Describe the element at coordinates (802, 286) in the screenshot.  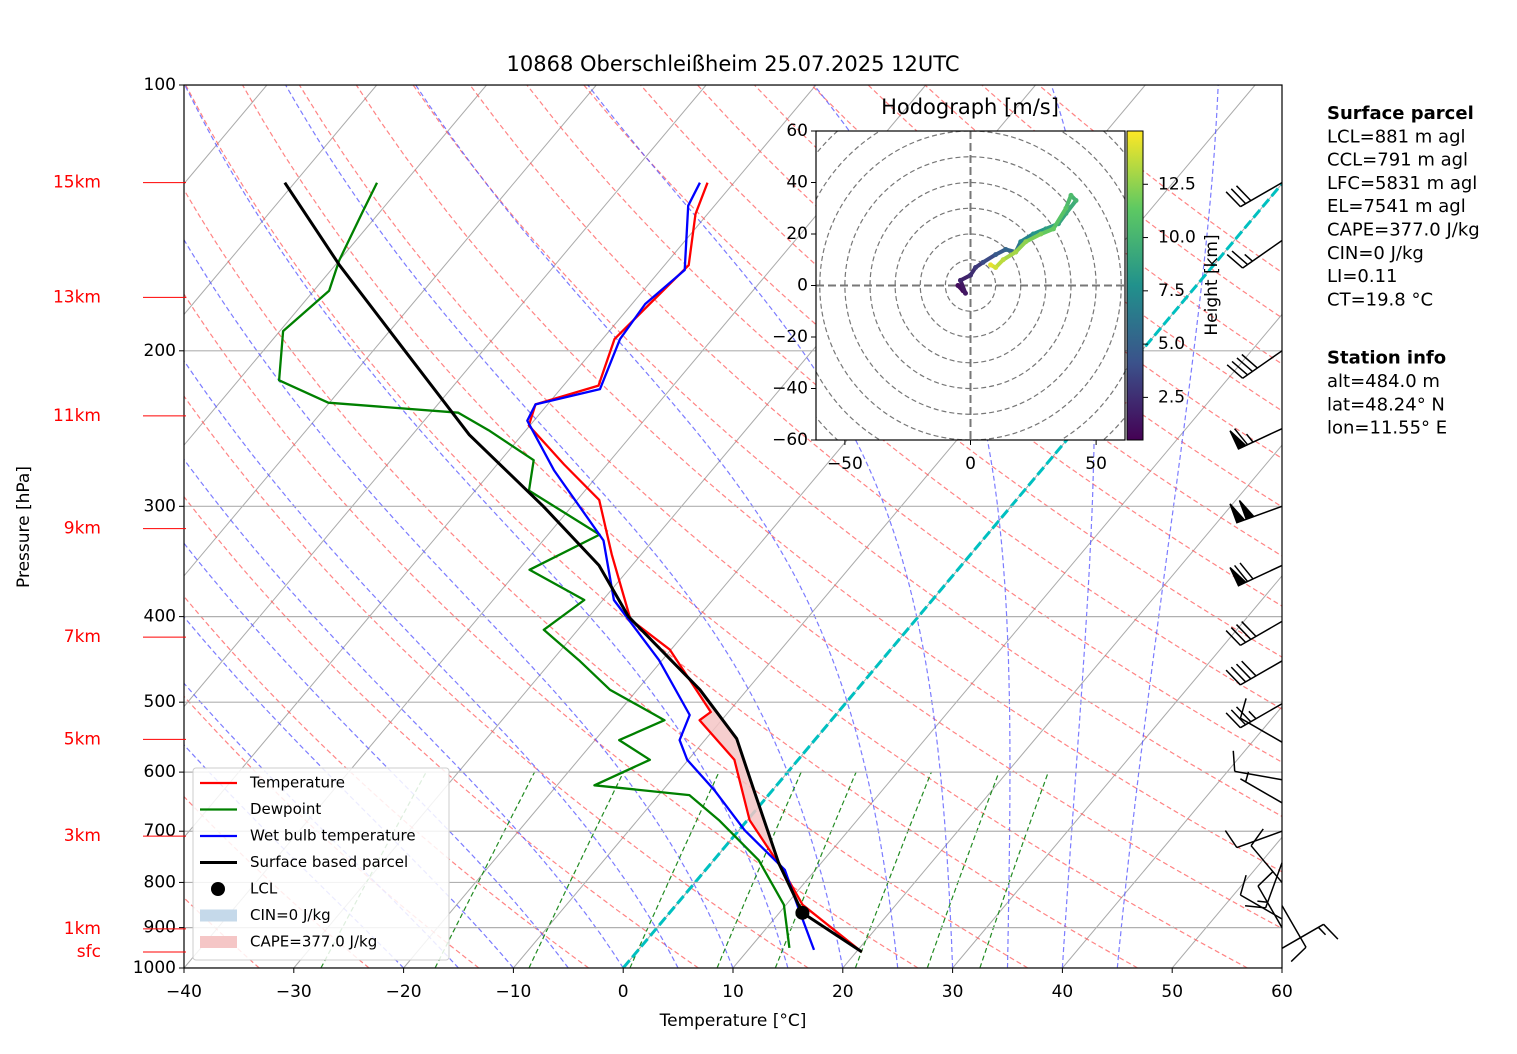
I see `y-tick-label: 0` at that location.